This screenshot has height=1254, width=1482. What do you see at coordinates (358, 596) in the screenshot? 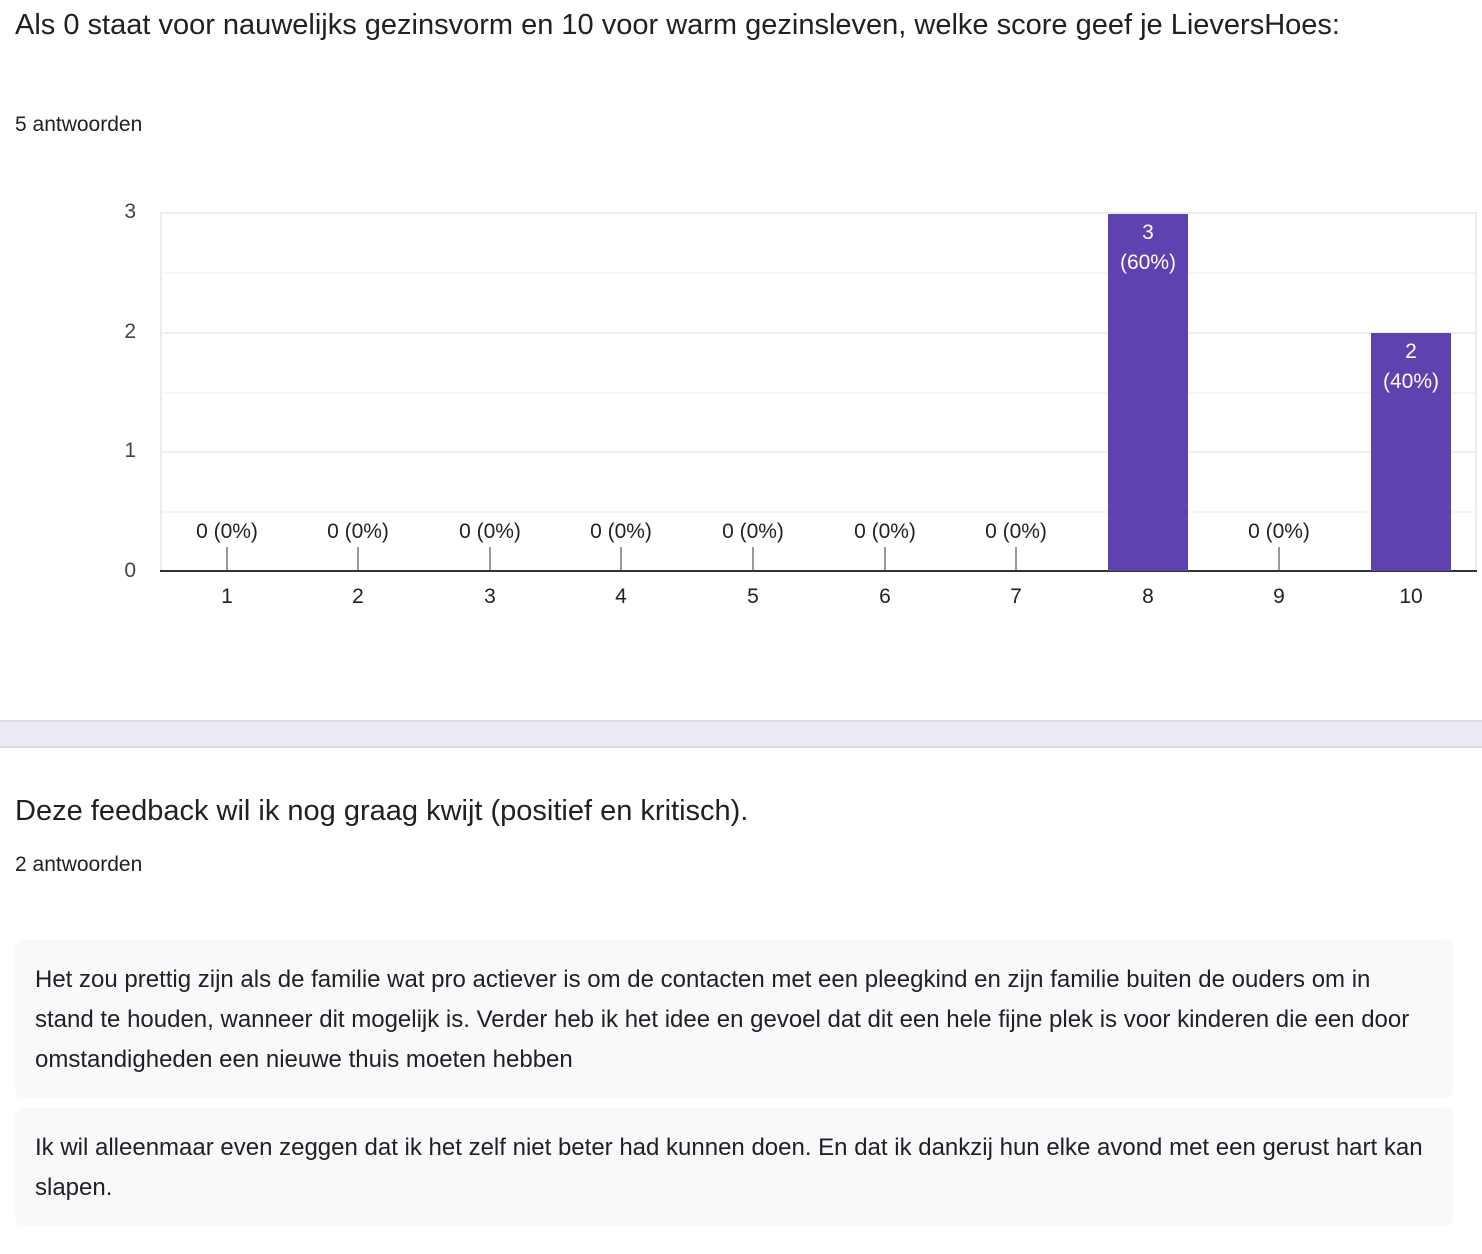
I see `x-tick: 2` at bounding box center [358, 596].